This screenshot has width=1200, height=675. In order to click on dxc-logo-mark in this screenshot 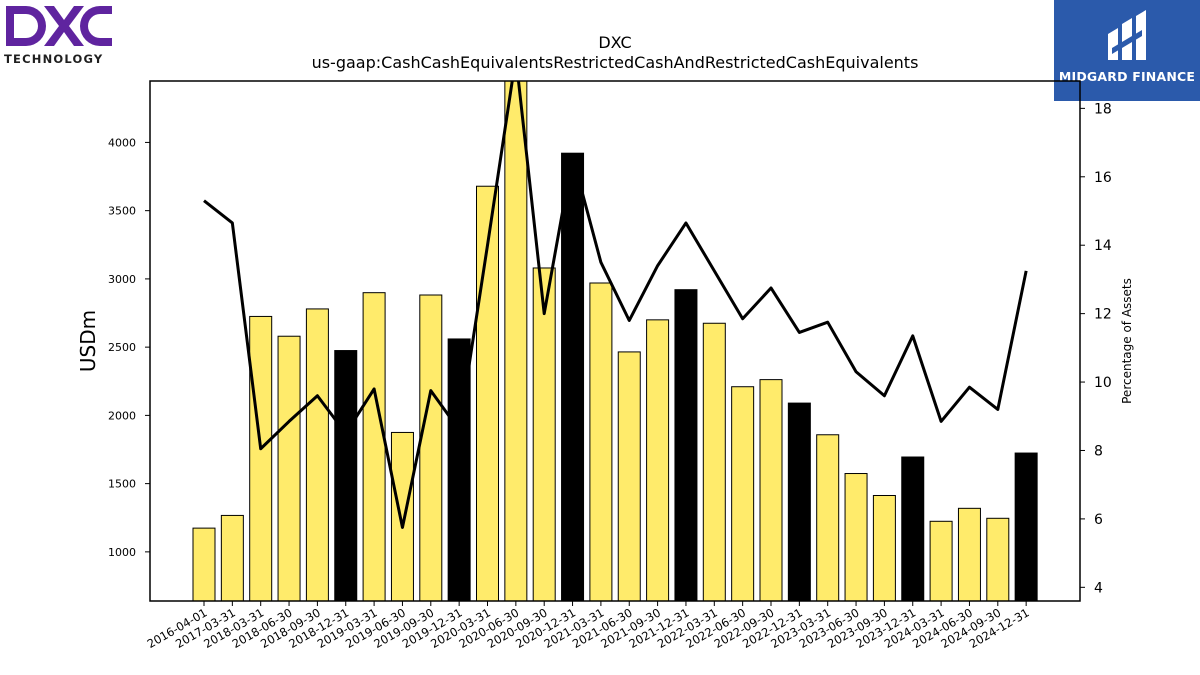, I will do `click(59, 26)`.